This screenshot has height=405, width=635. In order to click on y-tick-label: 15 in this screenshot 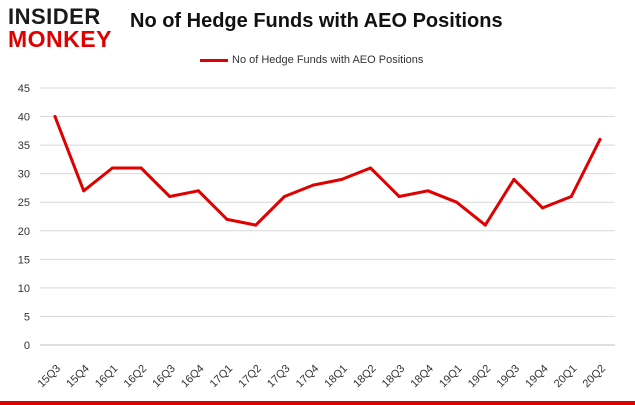, I will do `click(24, 260)`.